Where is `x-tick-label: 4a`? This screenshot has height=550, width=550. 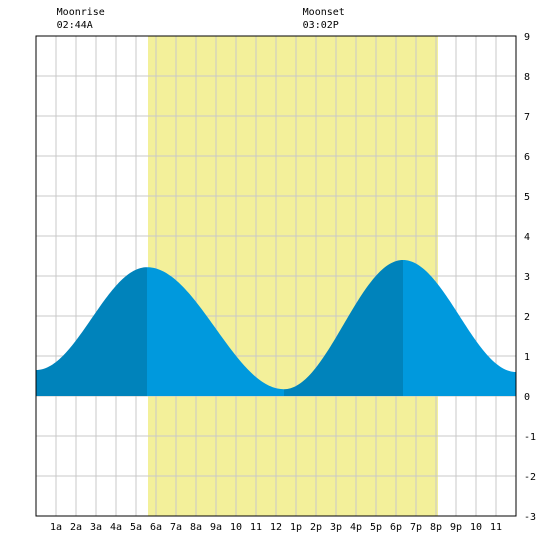
x-tick-label: 4a is located at coordinates (116, 527).